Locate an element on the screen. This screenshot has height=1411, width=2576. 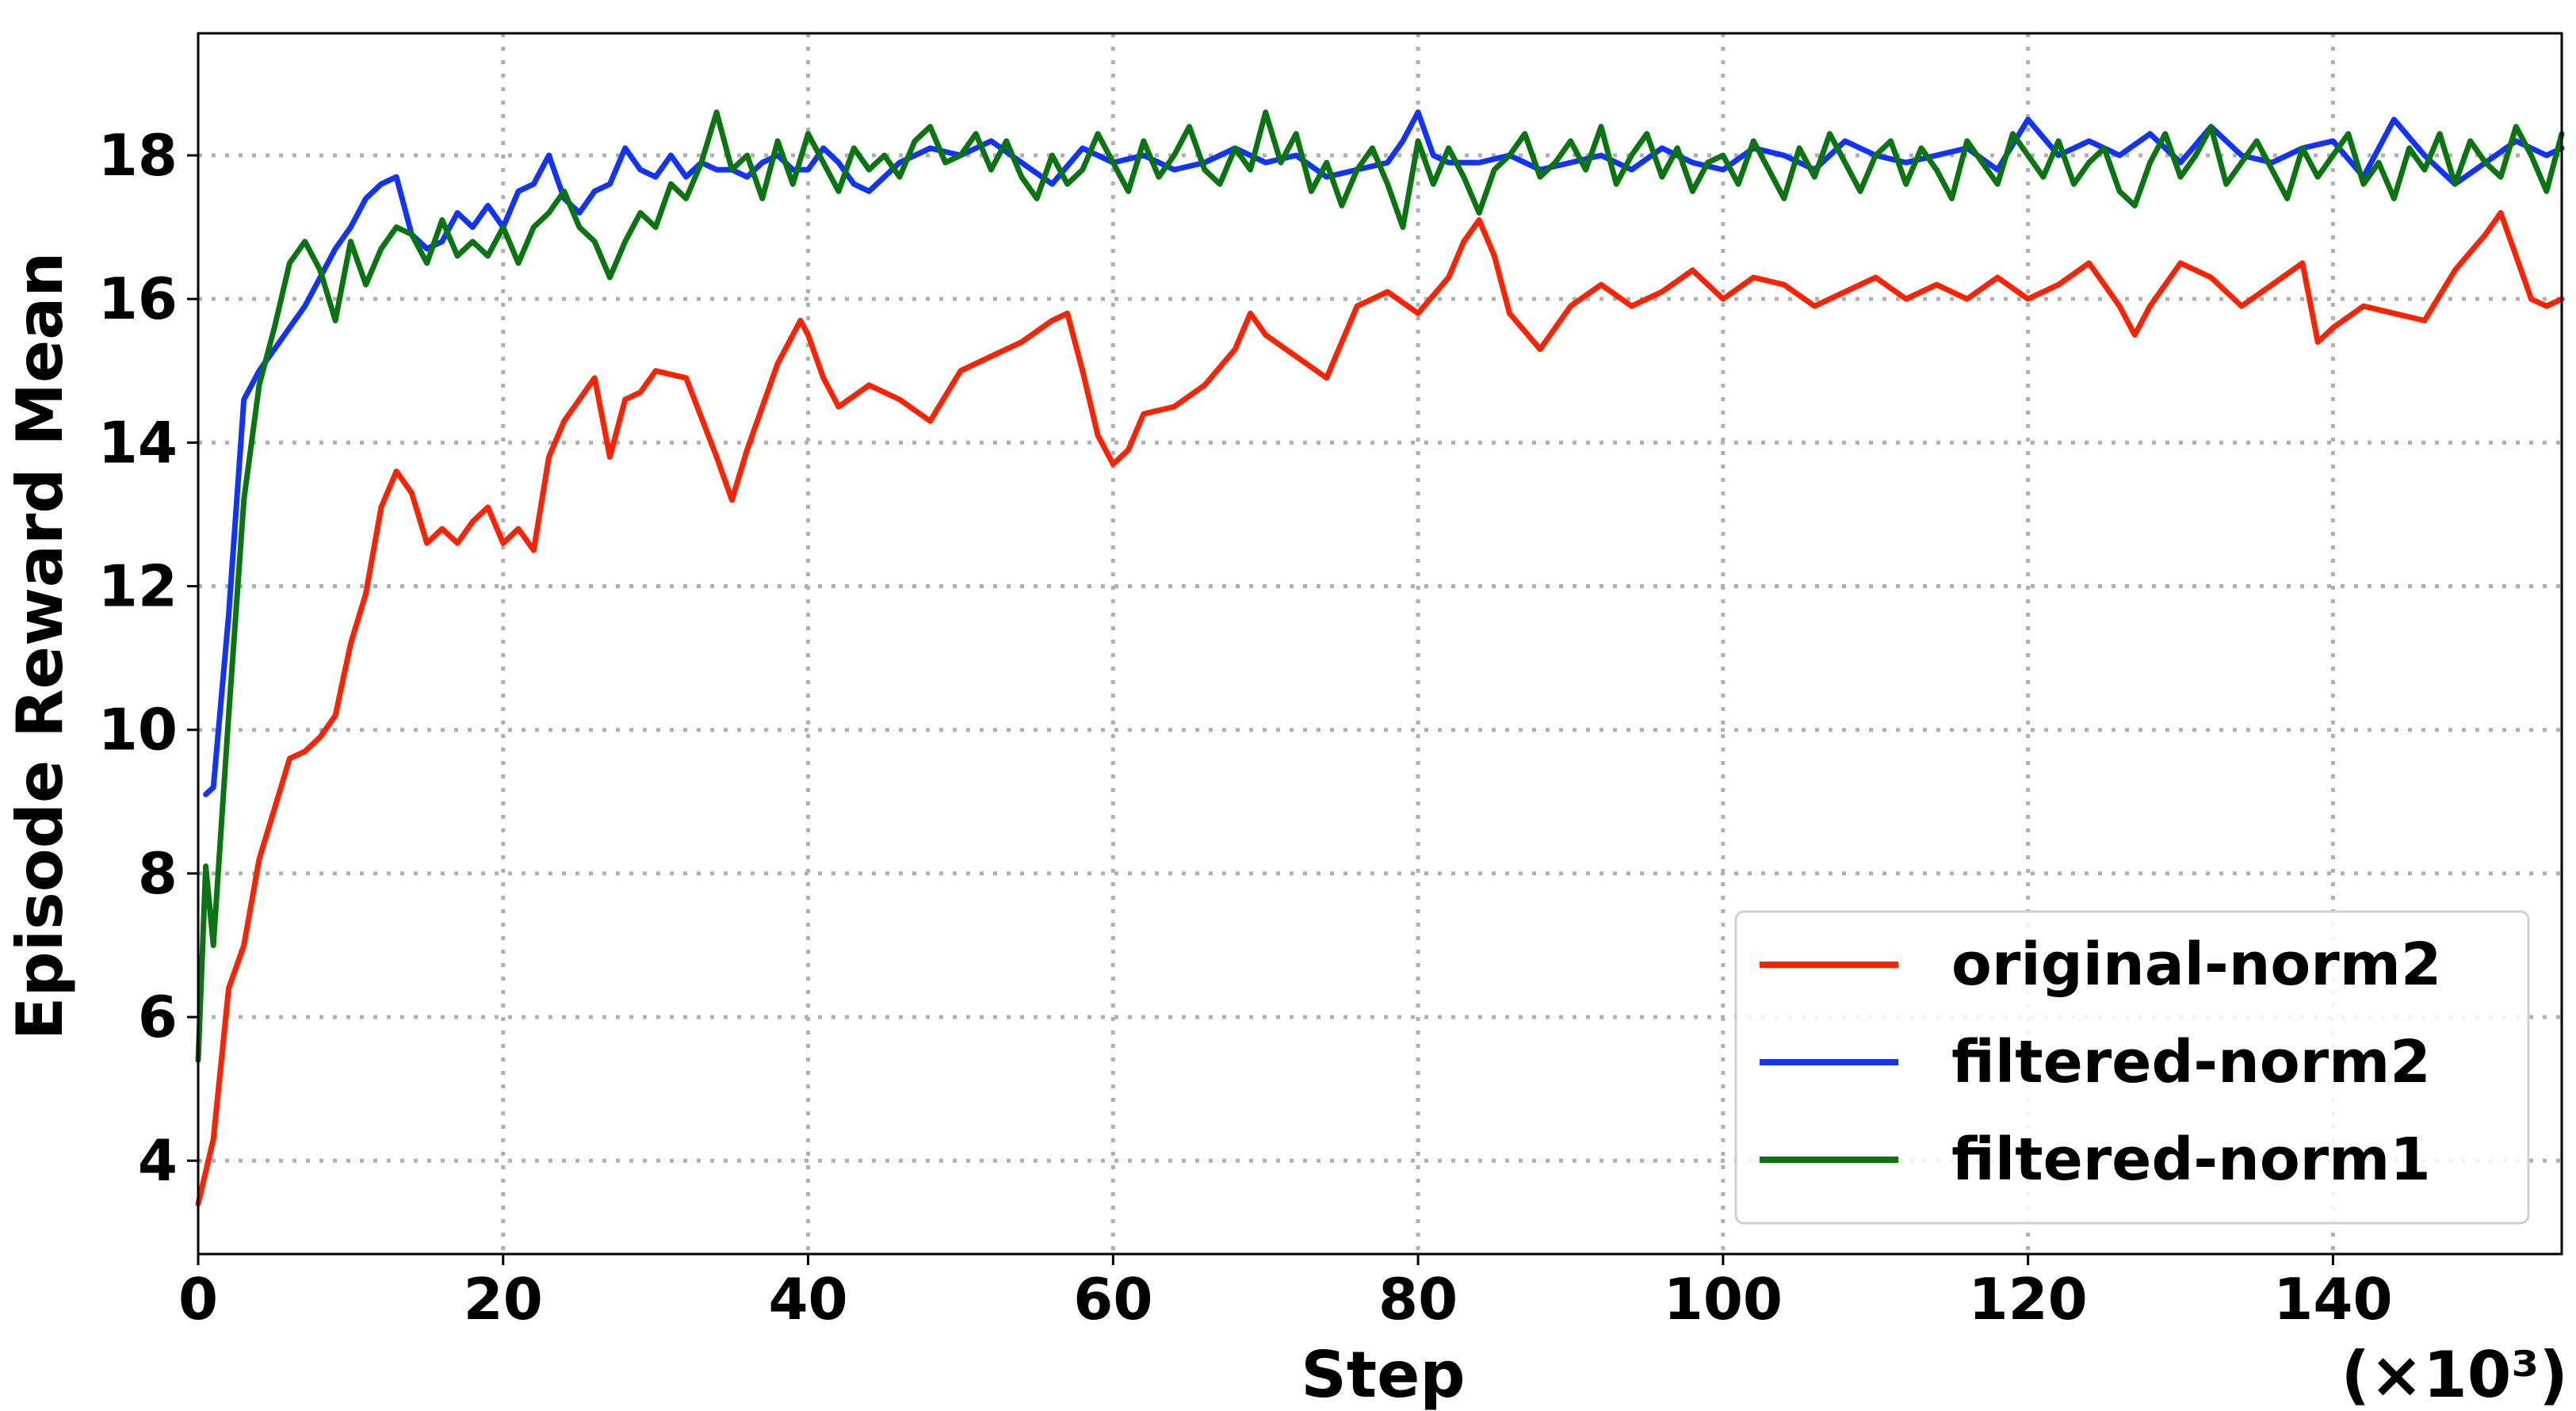
y-tick-label: 14 is located at coordinates (138, 442).